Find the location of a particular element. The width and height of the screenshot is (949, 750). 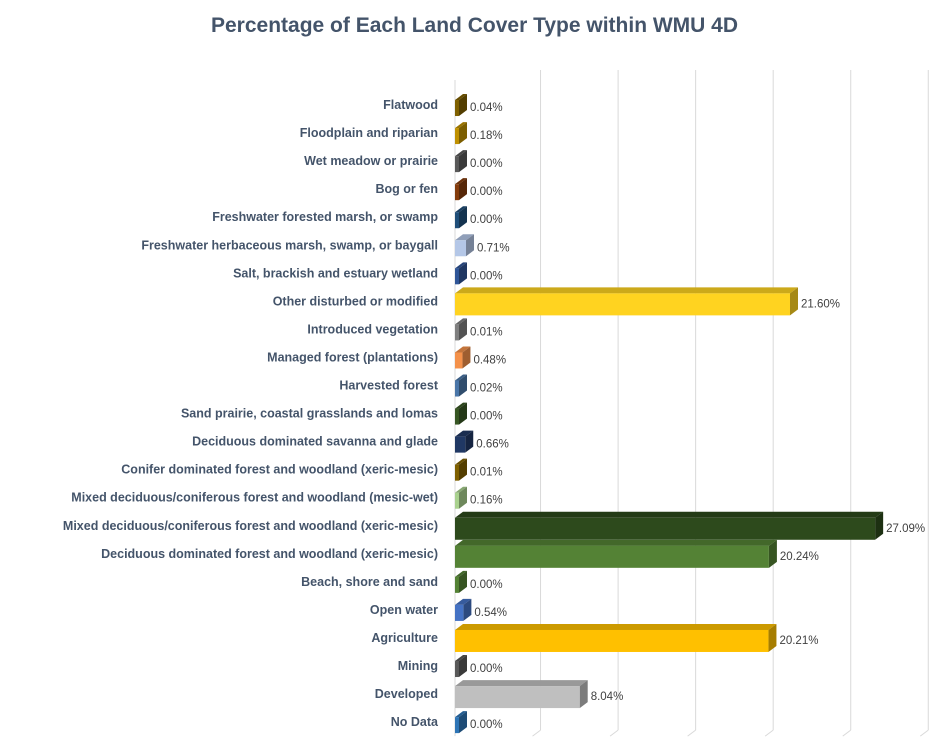

data-label: 27.09% is located at coordinates (905, 529).